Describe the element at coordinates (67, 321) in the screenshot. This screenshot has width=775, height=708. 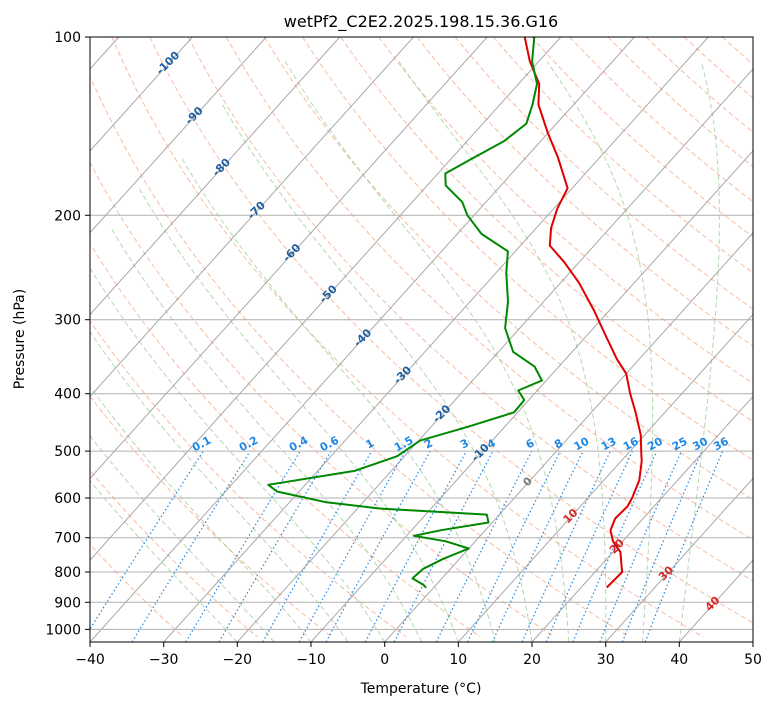
I see `y-tick-label: 300` at that location.